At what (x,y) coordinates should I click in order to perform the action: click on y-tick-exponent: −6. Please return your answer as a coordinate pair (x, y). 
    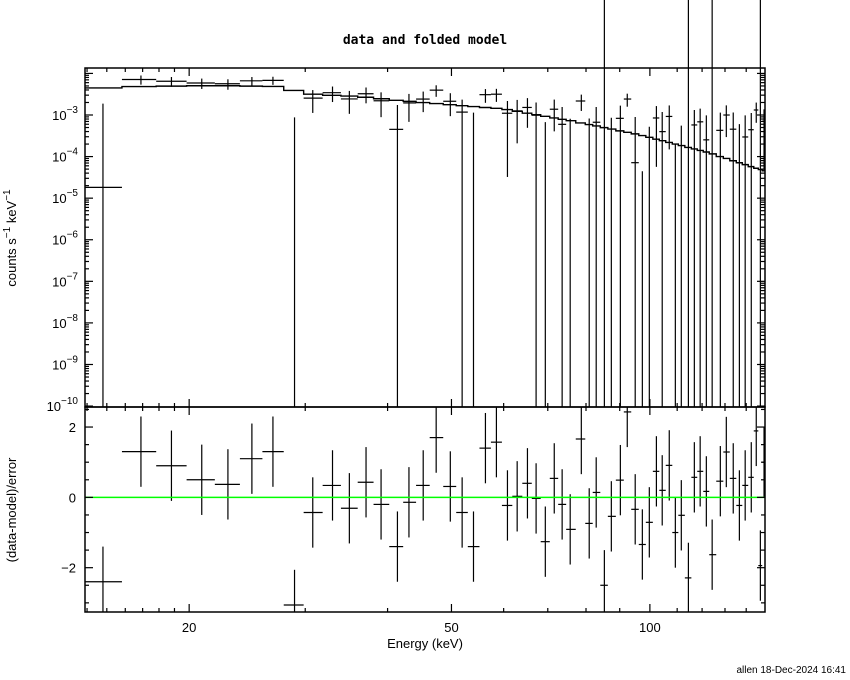
    Looking at the image, I should click on (73, 235).